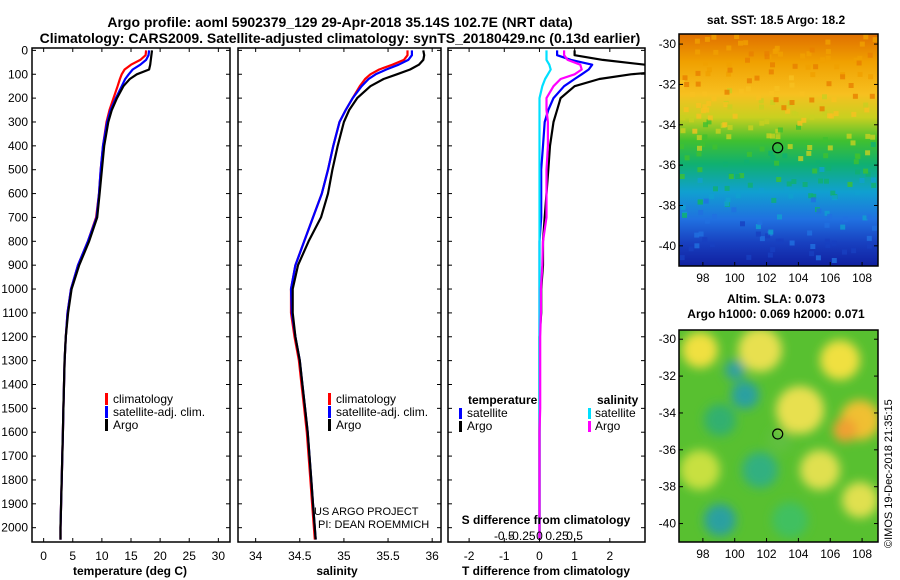 This screenshot has width=900, height=580. I want to click on map-y-tick-label: -30, so click(668, 339).